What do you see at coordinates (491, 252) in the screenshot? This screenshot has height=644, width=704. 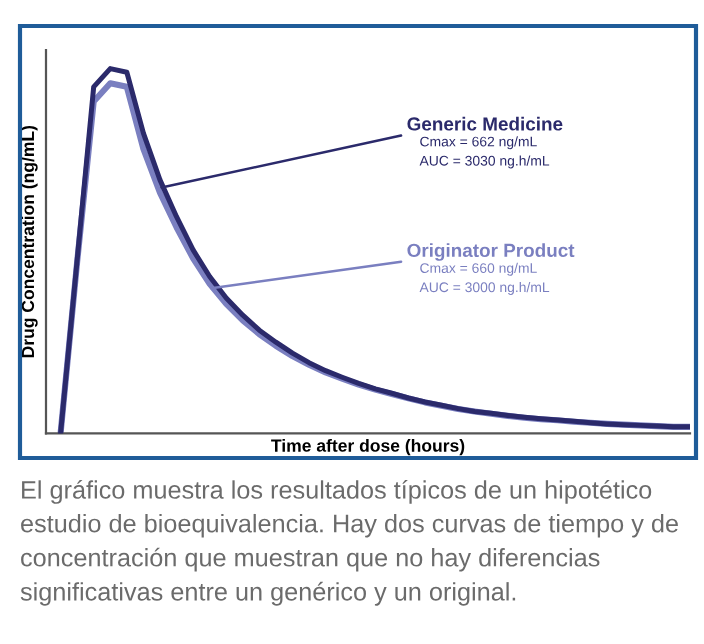 I see `text: Originator Product` at bounding box center [491, 252].